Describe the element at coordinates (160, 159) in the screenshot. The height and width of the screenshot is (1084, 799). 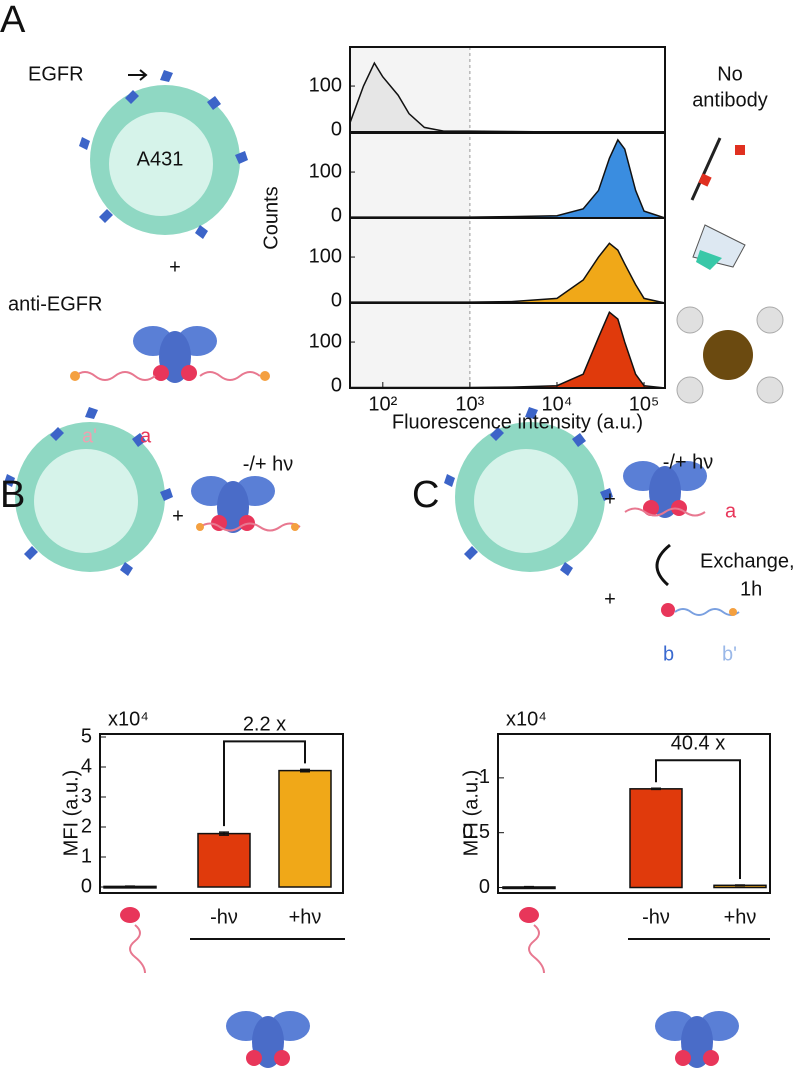
I see `label: A431` at that location.